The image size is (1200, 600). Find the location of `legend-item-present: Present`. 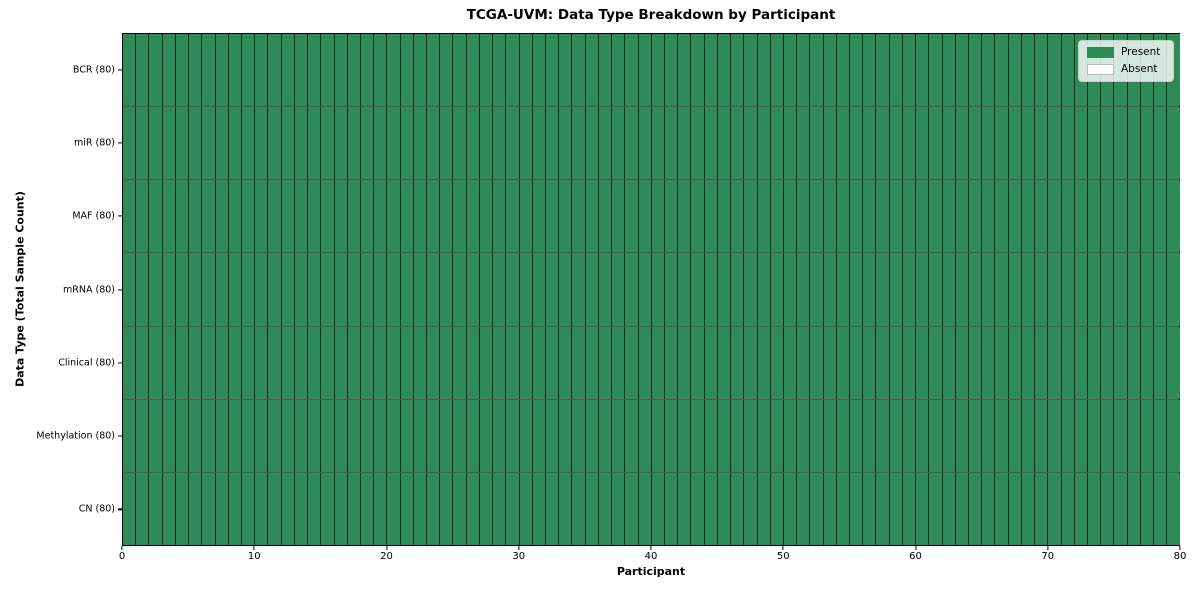

legend-item-present: Present is located at coordinates (1126, 52).